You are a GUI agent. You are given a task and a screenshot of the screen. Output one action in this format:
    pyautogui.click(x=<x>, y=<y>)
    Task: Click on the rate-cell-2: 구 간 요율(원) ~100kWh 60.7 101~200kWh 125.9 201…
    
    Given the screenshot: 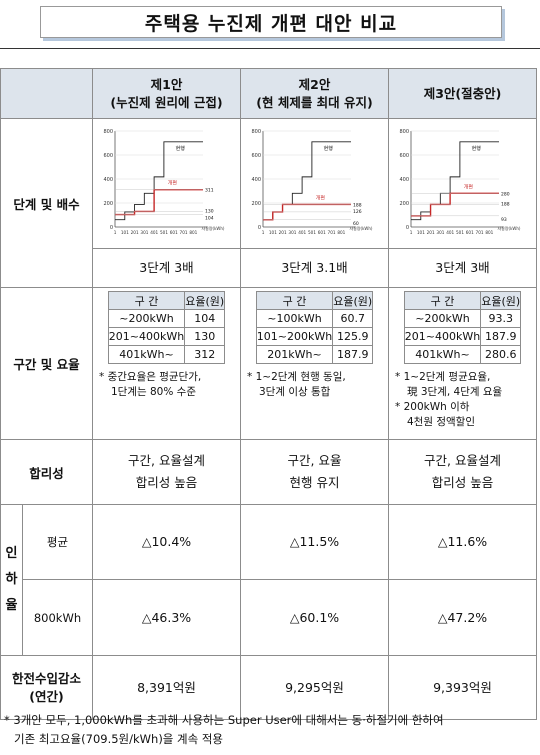 What is the action you would take?
    pyautogui.click(x=314, y=363)
    